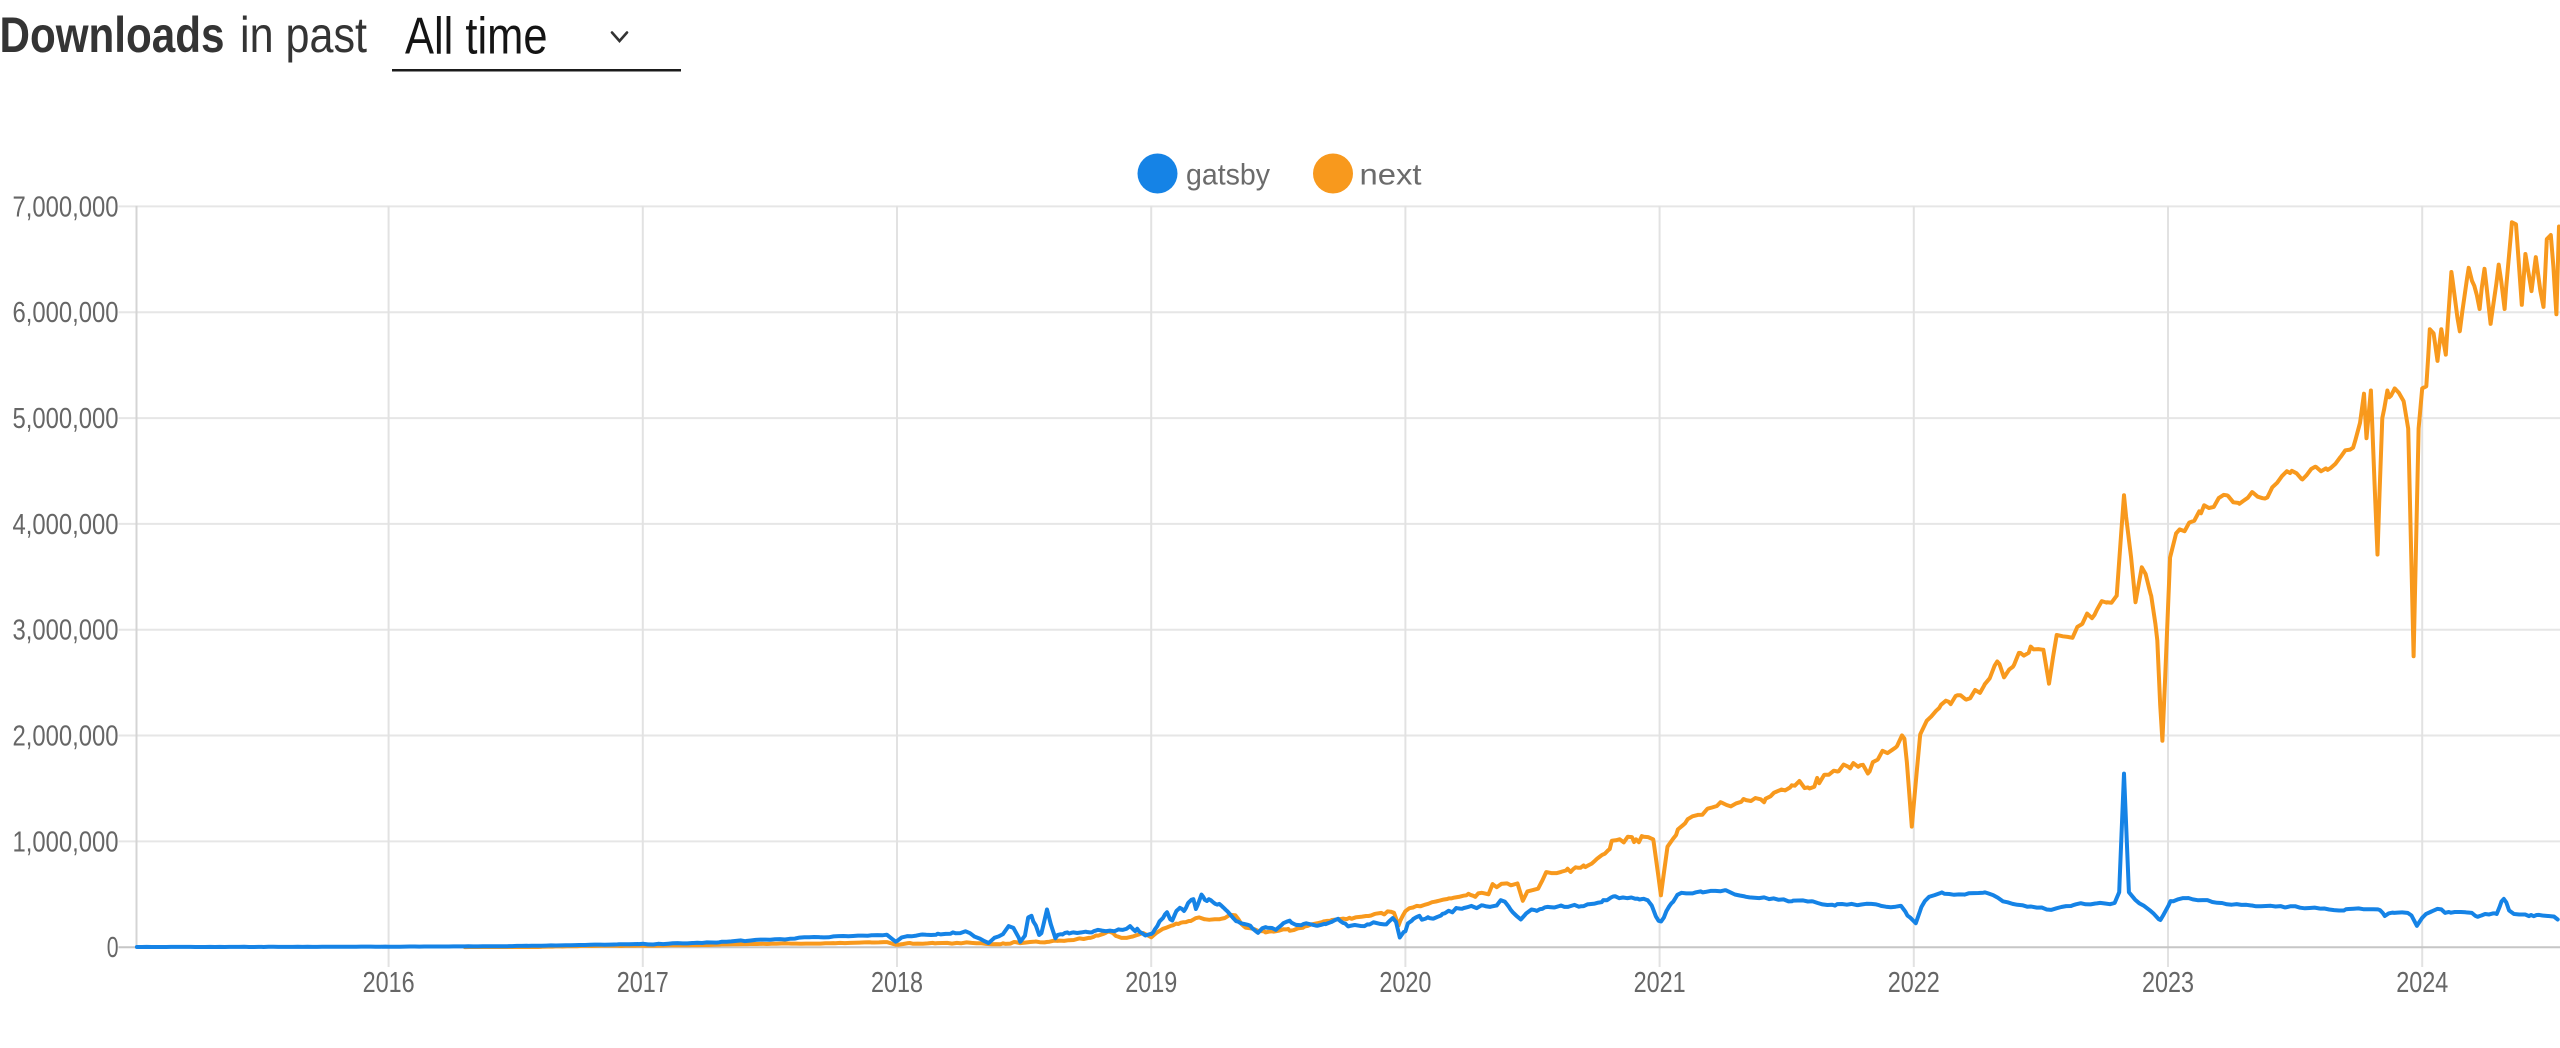  Describe the element at coordinates (112, 35) in the screenshot. I see `svg-text: Downloads` at that location.